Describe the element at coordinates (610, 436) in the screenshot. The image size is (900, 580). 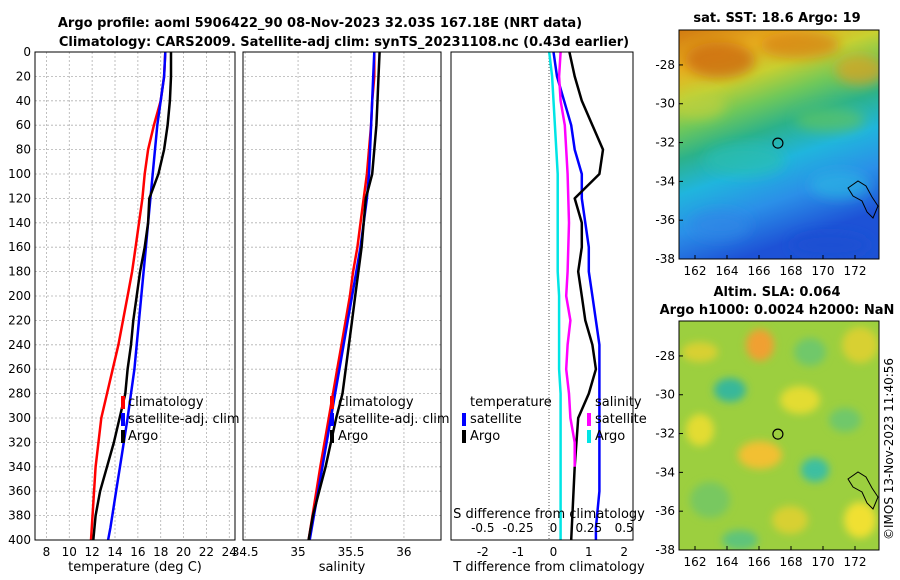
I see `legend-s-argo: Argo` at that location.